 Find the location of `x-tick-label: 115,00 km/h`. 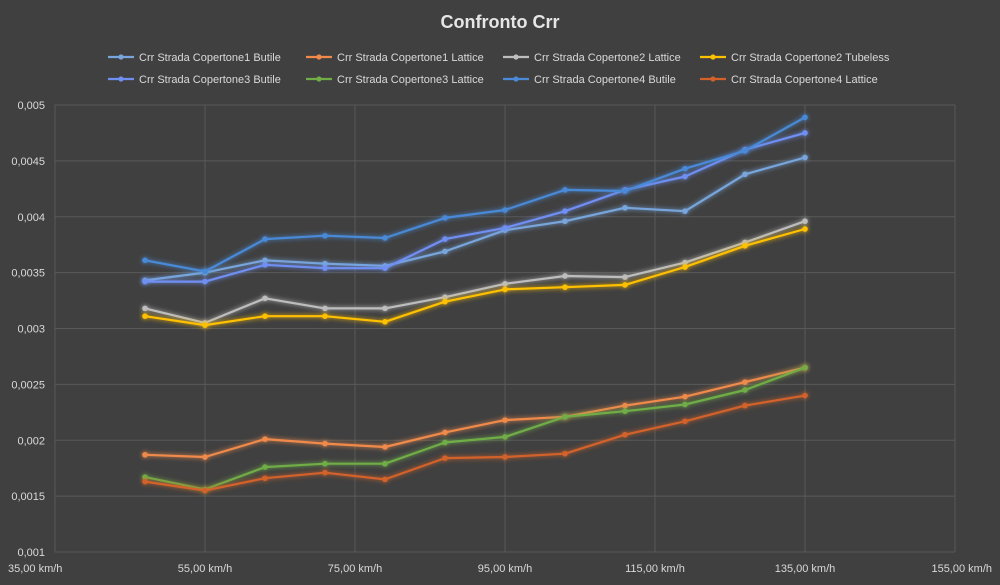

x-tick-label: 115,00 km/h is located at coordinates (655, 569).